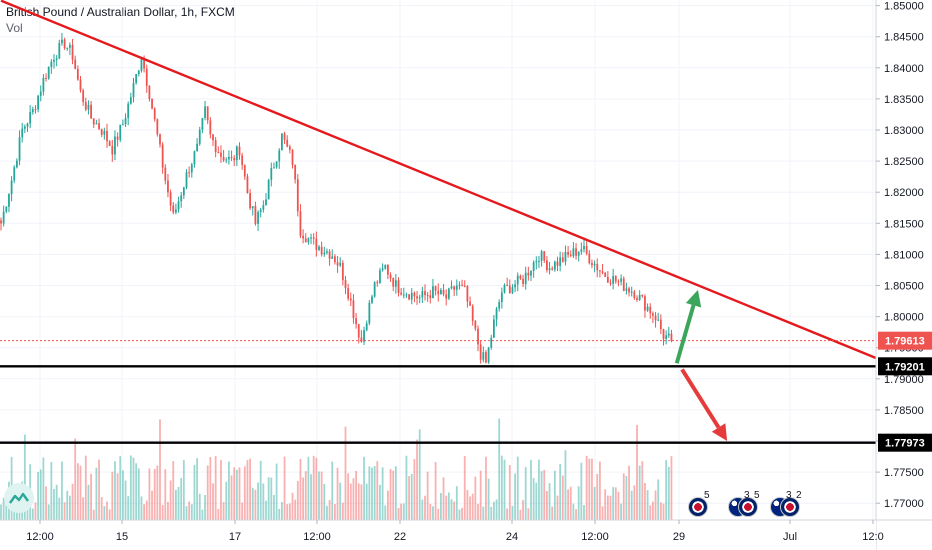  What do you see at coordinates (799, 495) in the screenshot?
I see `event-count: 2` at bounding box center [799, 495].